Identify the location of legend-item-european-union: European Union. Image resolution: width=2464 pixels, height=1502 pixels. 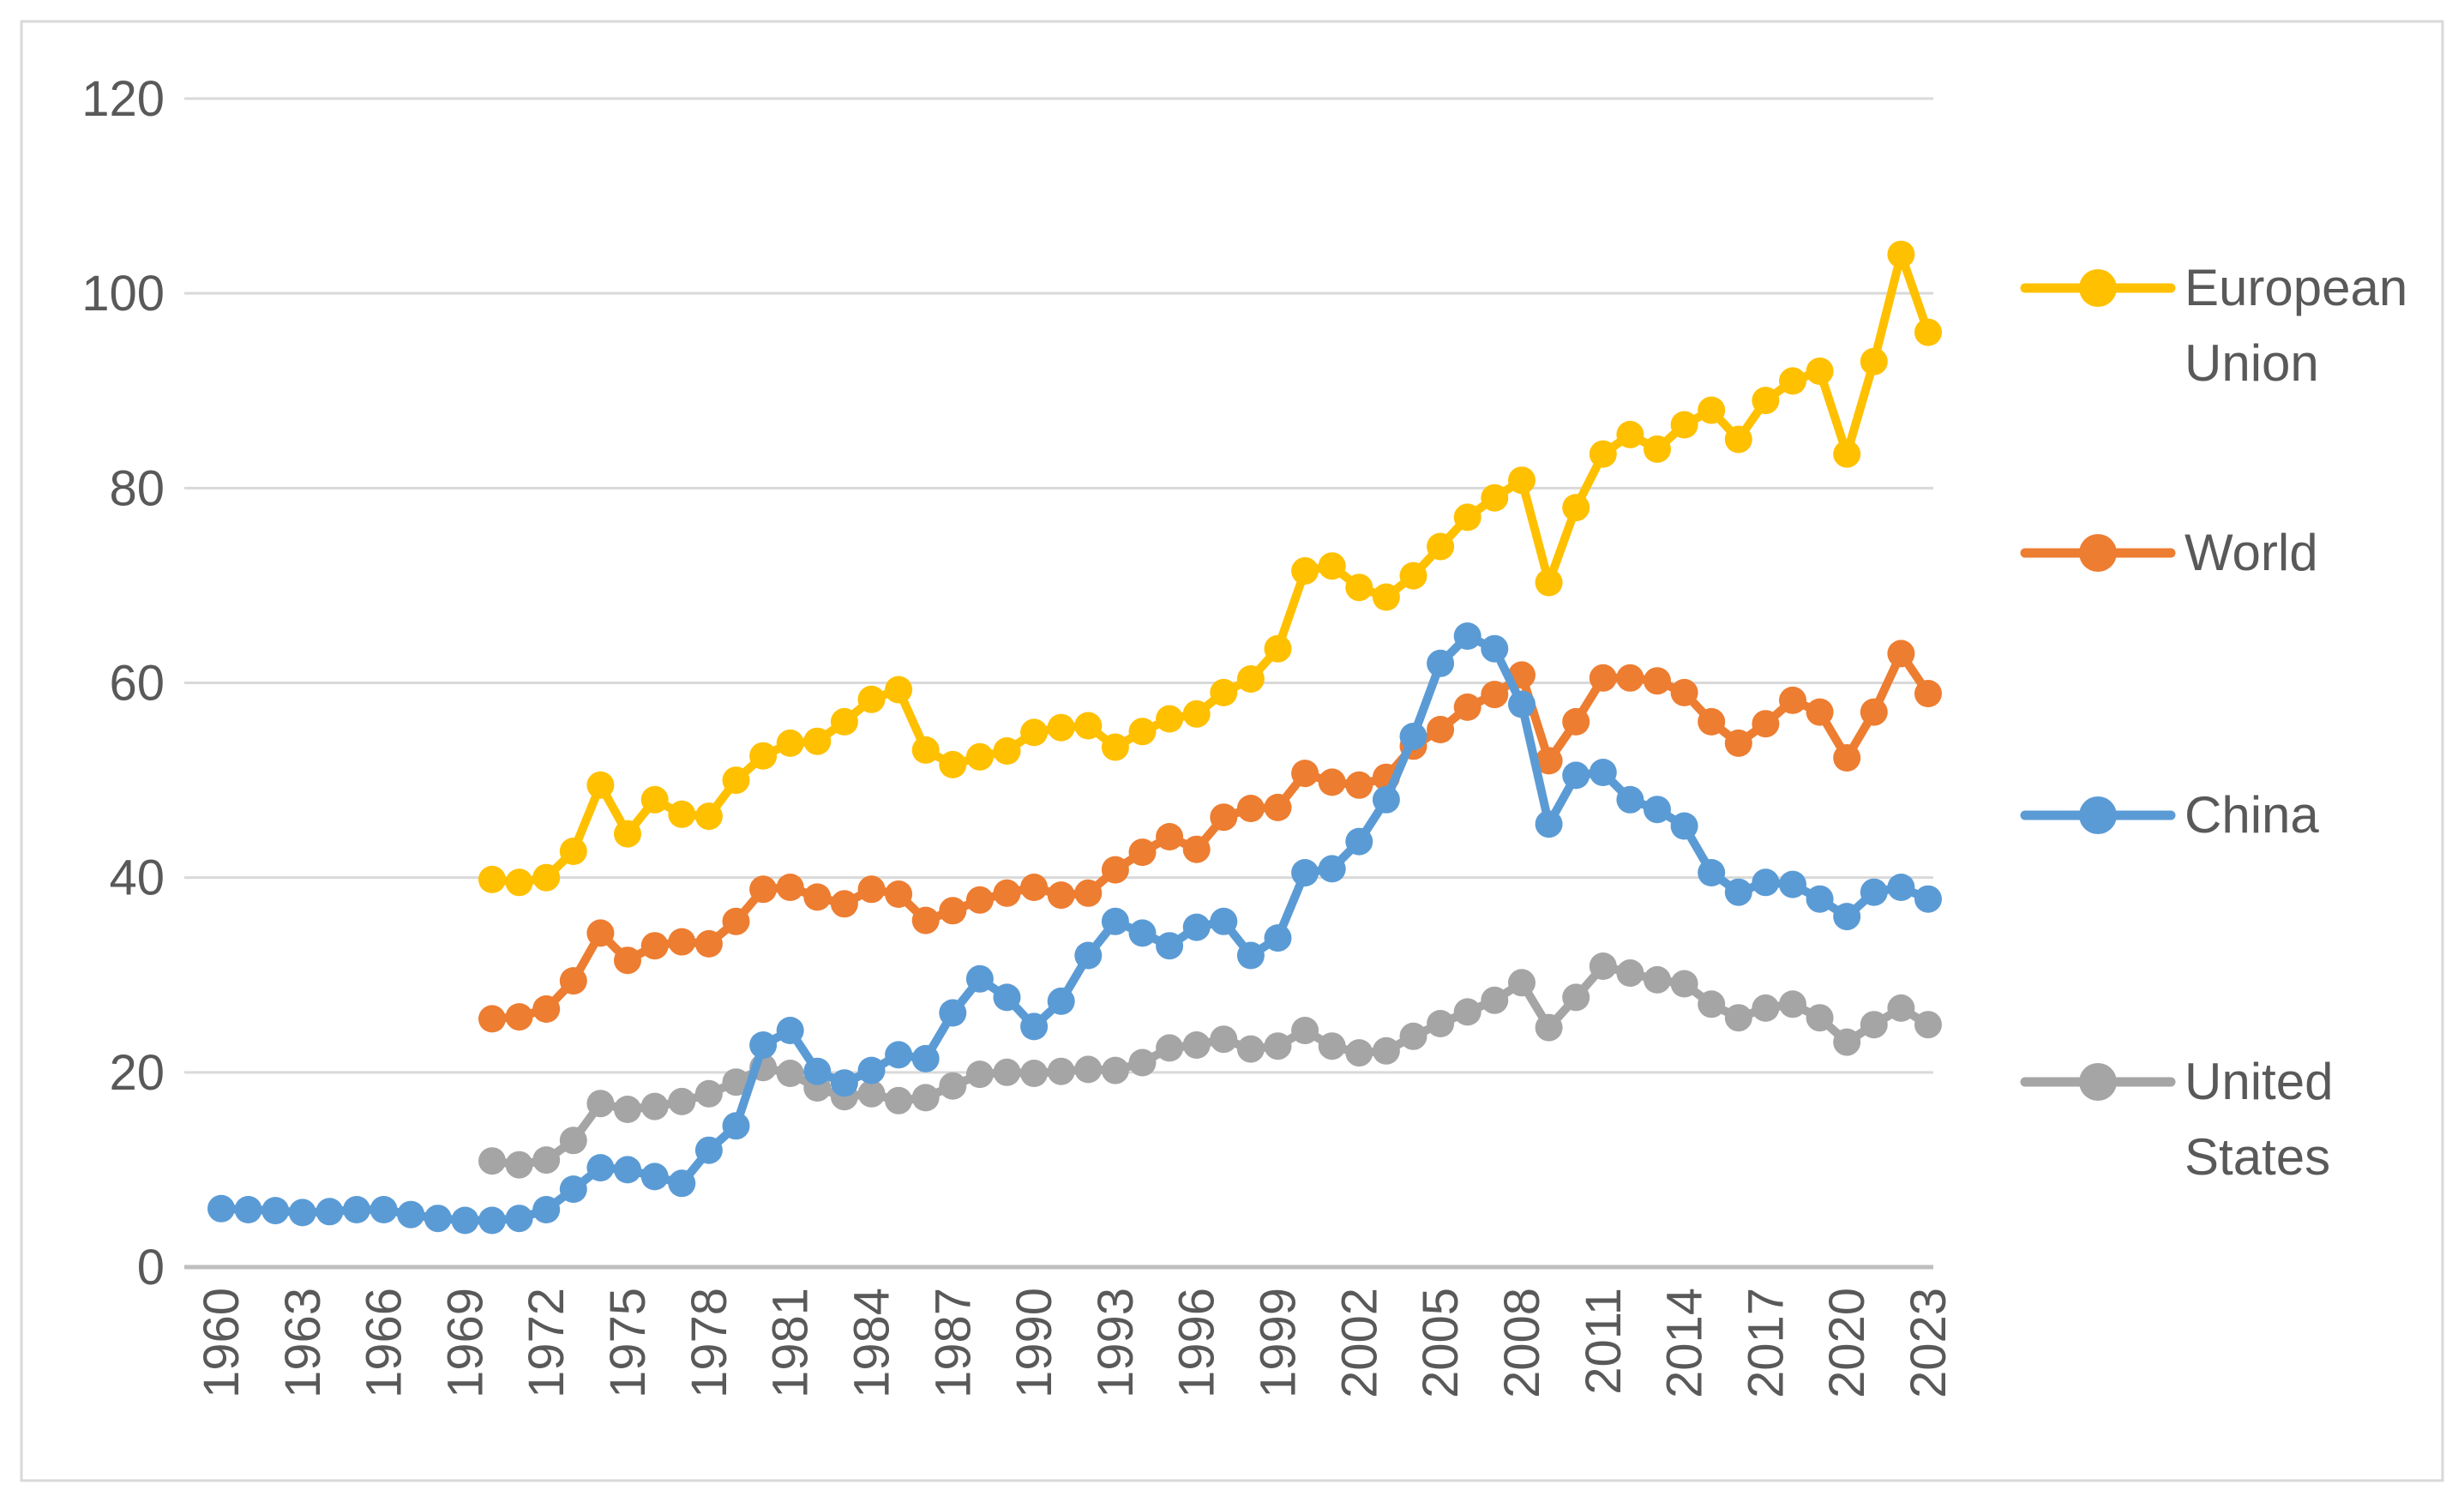
(2213, 325).